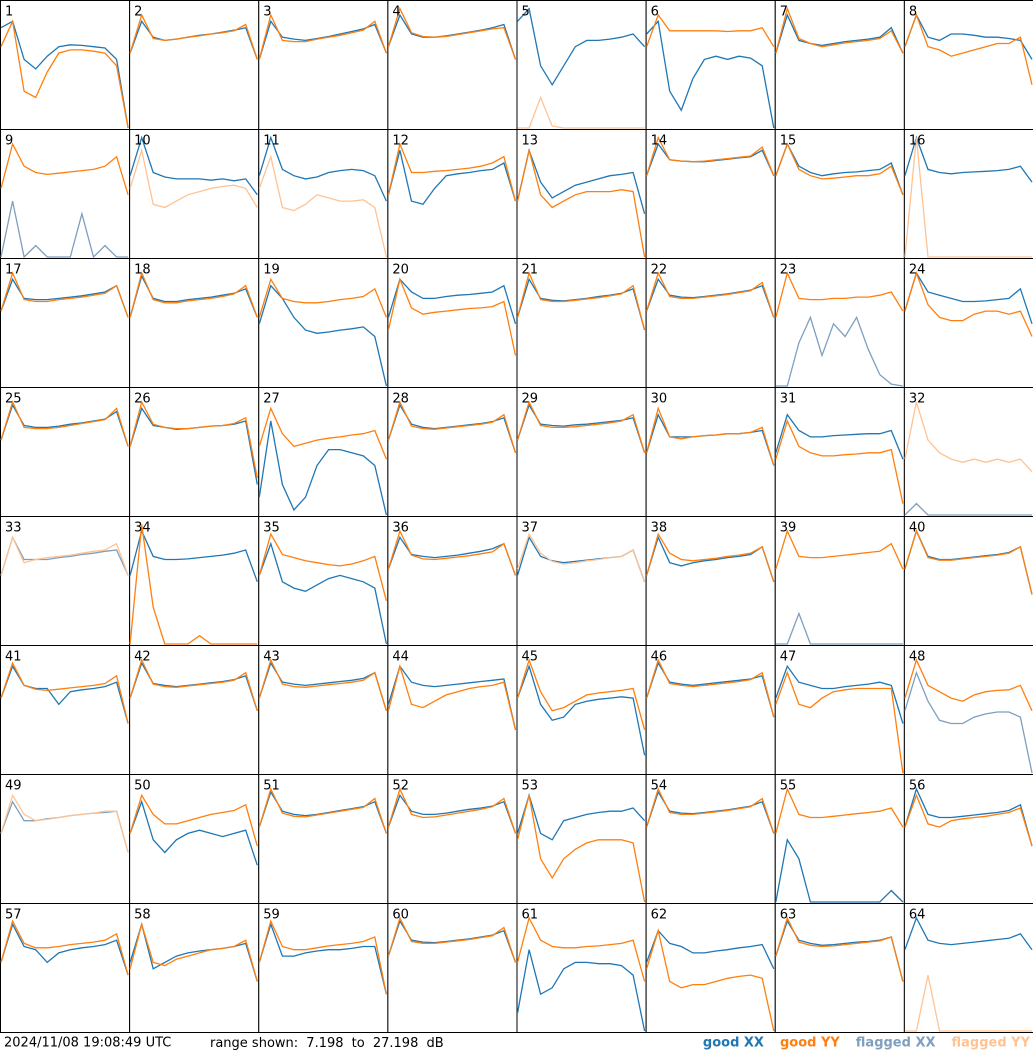  Describe the element at coordinates (324, 1043) in the screenshot. I see `range-min: 7.198` at that location.